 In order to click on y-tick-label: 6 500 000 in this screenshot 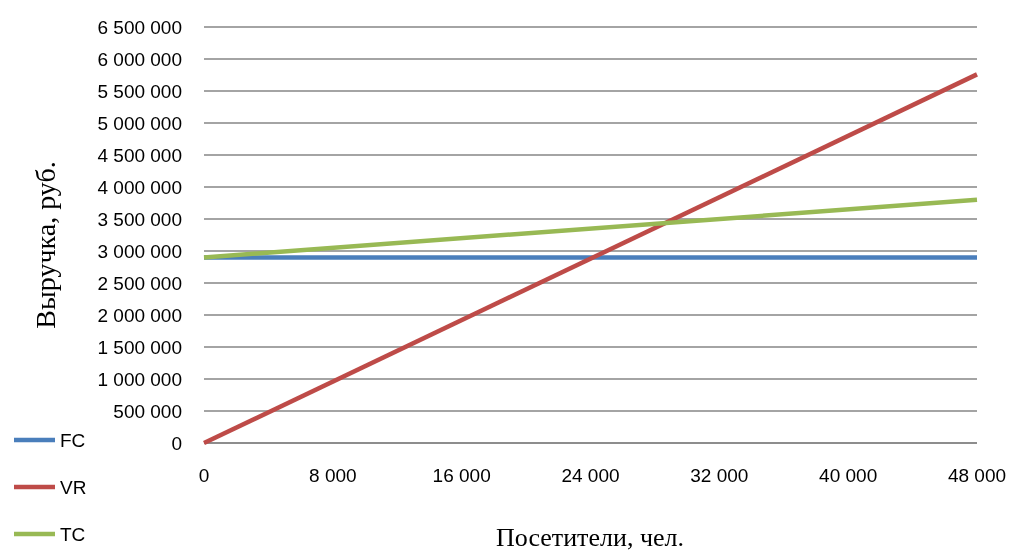, I will do `click(139, 27)`.